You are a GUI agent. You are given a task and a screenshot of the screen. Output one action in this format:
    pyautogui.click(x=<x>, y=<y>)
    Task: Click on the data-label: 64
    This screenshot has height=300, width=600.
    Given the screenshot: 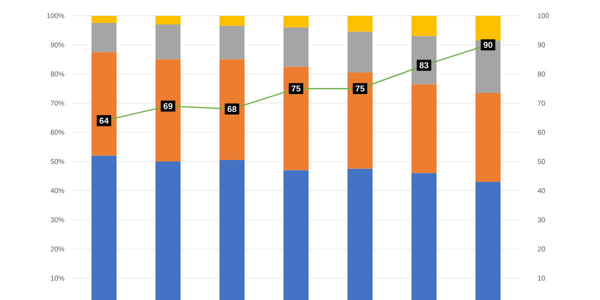 What is the action you would take?
    pyautogui.click(x=104, y=121)
    